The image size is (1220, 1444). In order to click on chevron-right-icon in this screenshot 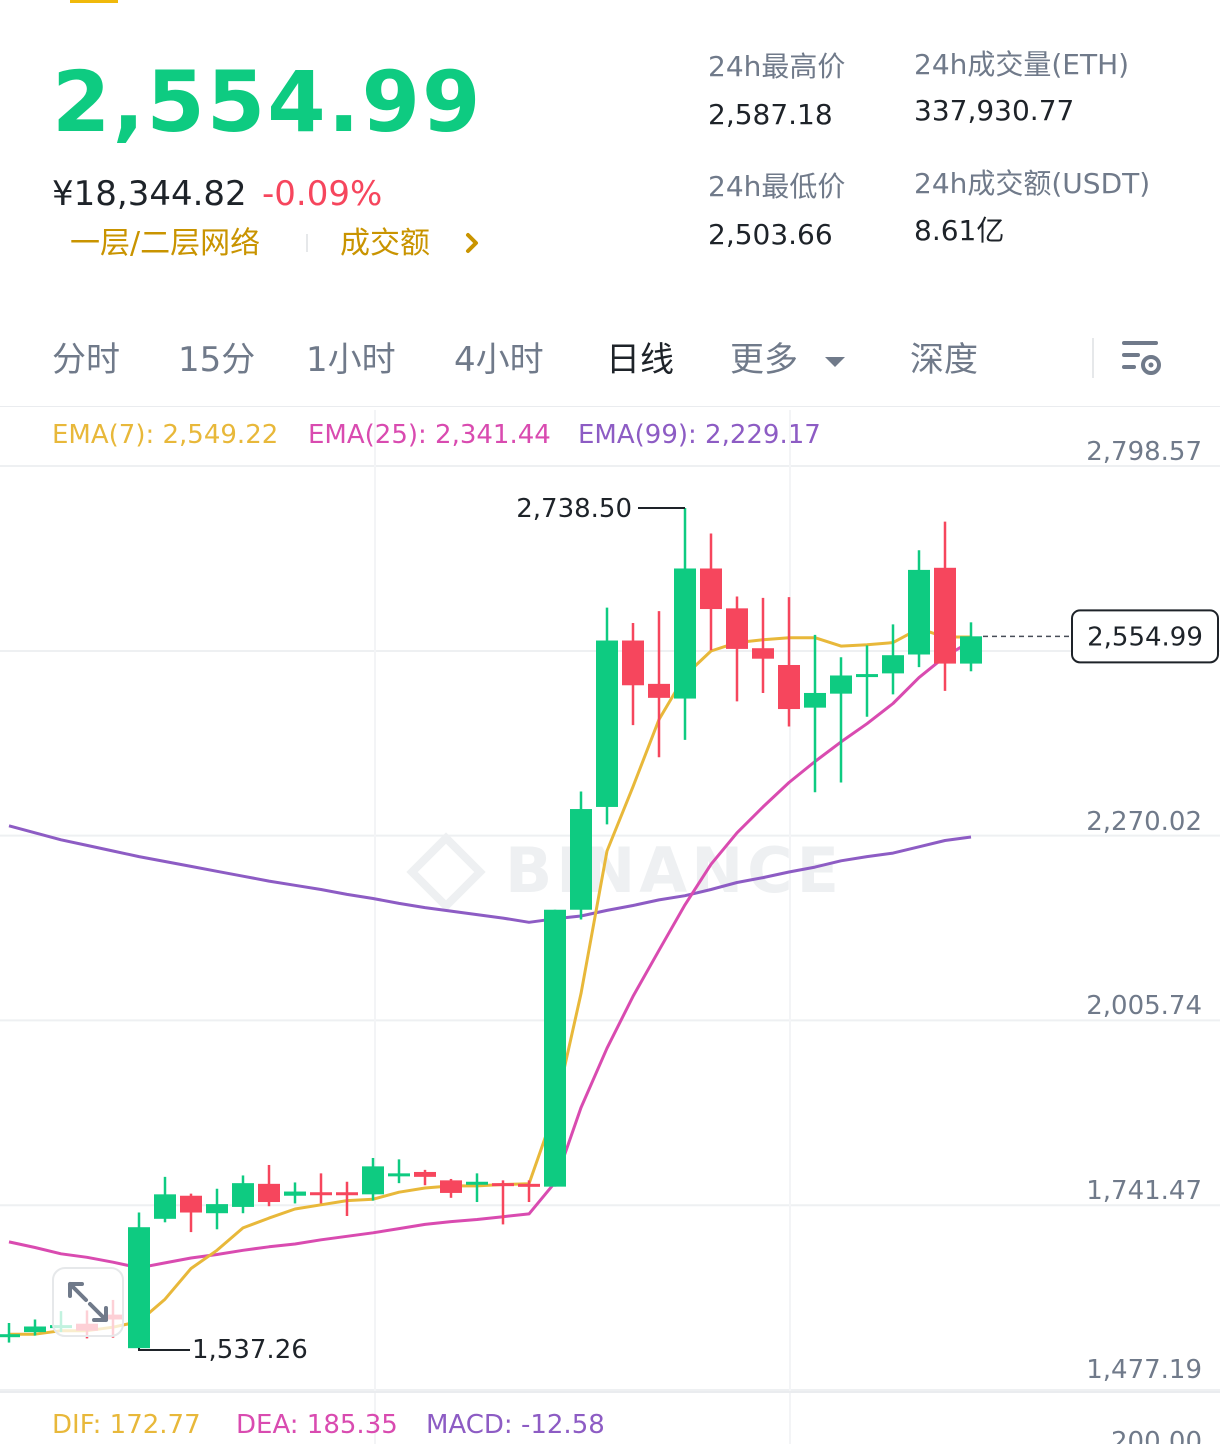, I will do `click(473, 243)`.